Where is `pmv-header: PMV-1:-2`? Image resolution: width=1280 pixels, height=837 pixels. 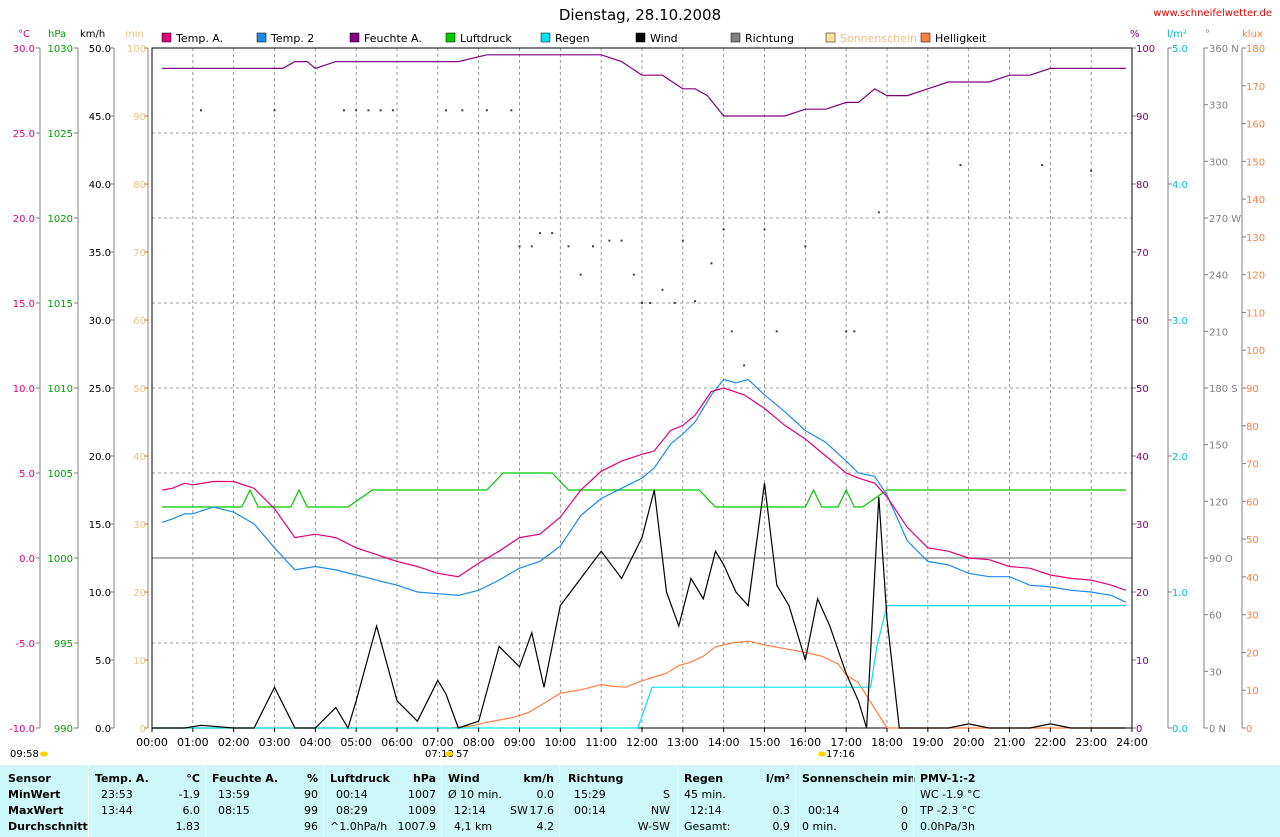 pmv-header: PMV-1:-2 is located at coordinates (948, 778).